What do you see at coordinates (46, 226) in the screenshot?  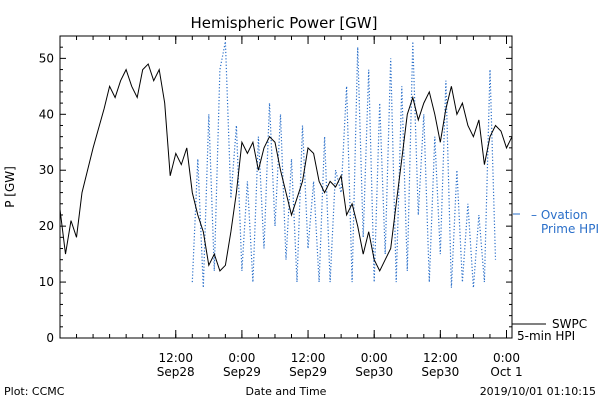 I see `y-tick-label: 20` at bounding box center [46, 226].